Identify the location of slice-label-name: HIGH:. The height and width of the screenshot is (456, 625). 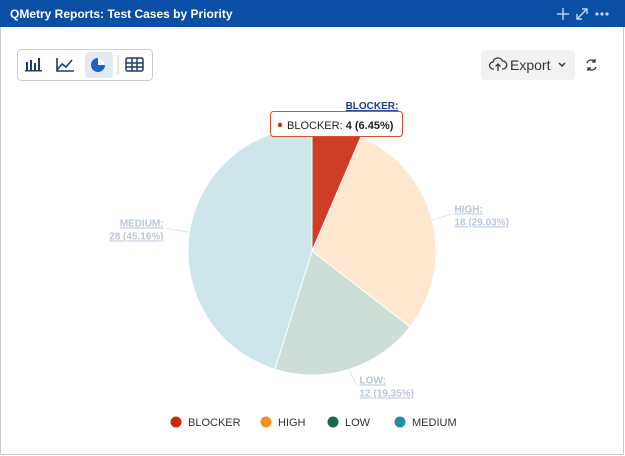
(468, 209).